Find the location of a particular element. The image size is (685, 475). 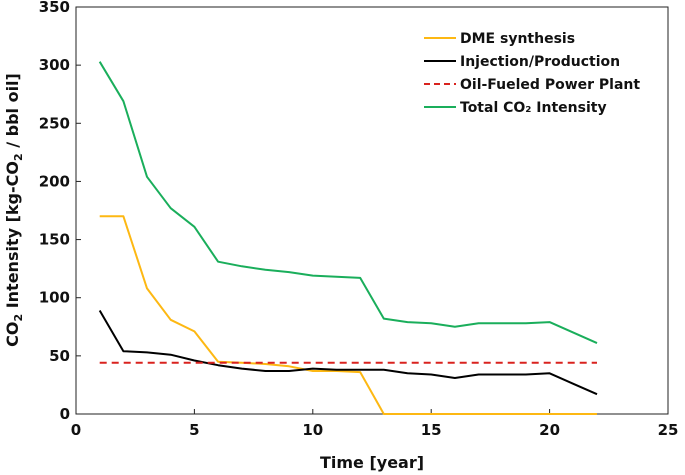

y-tick-label: 300 is located at coordinates (54, 65).